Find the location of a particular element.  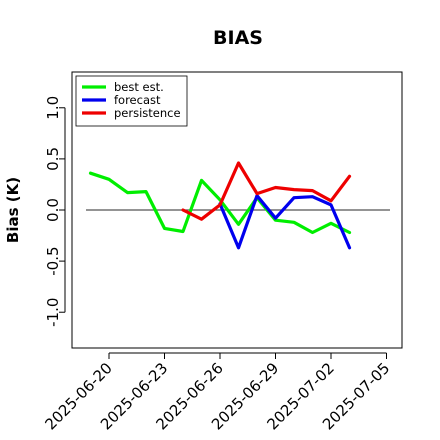

series-line-best-est is located at coordinates (220, 203).